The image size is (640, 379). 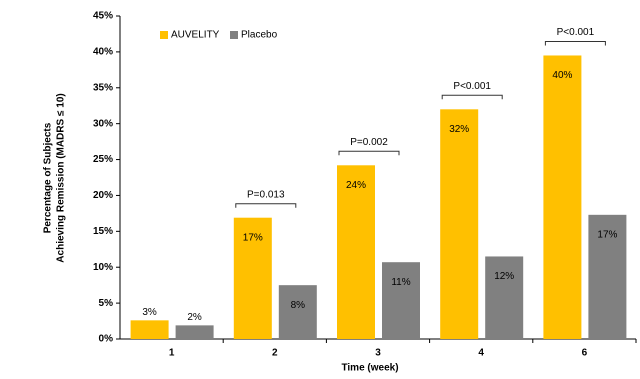 What do you see at coordinates (194, 317) in the screenshot?
I see `value-label: 2%` at bounding box center [194, 317].